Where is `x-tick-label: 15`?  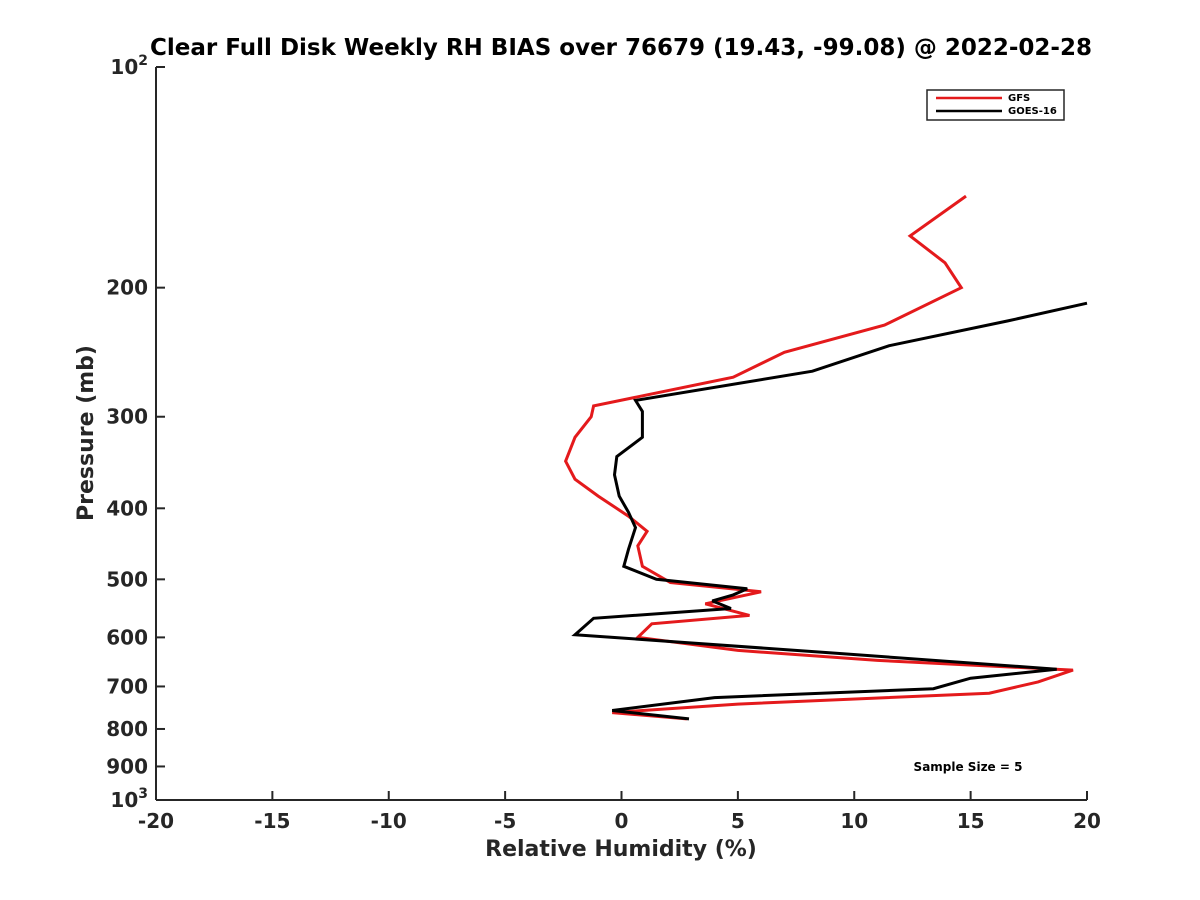
x-tick-label: 15 is located at coordinates (971, 821).